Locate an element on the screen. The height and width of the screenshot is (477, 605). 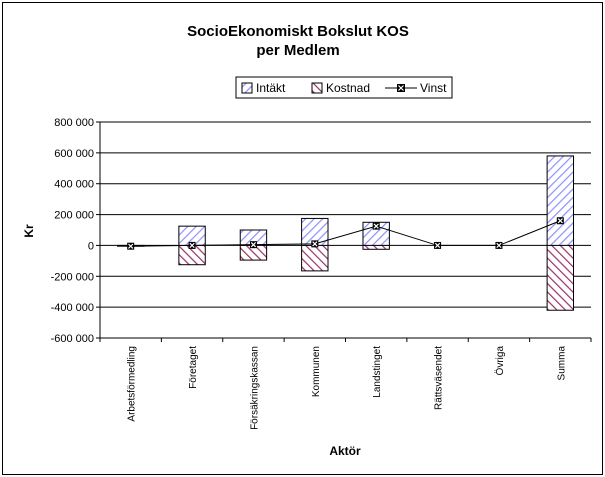
x-category-label: Summa is located at coordinates (561, 363).